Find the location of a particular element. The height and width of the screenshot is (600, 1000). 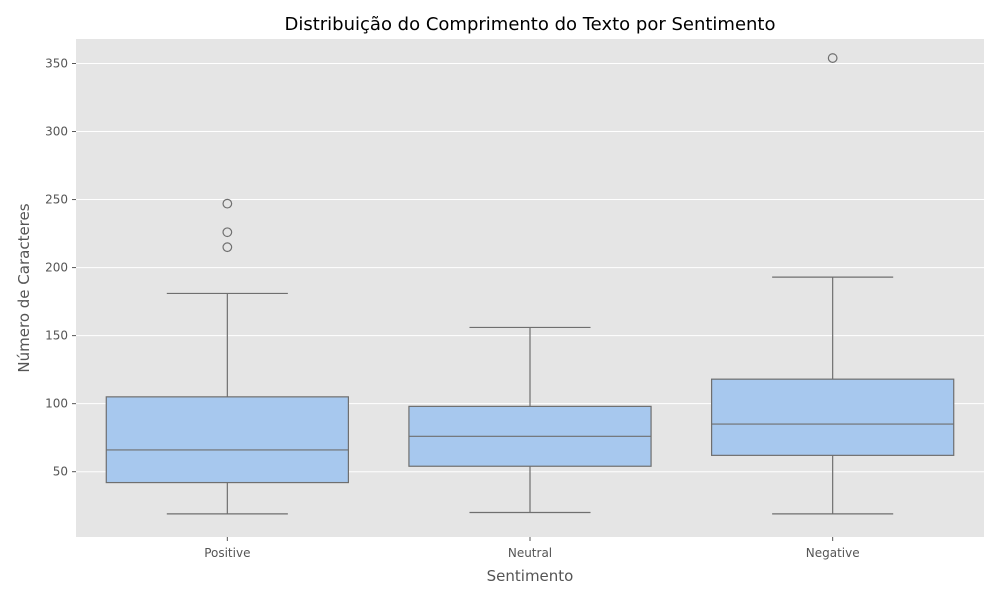

x-axis-ticks: Positive Neutral Negative is located at coordinates (532, 548).